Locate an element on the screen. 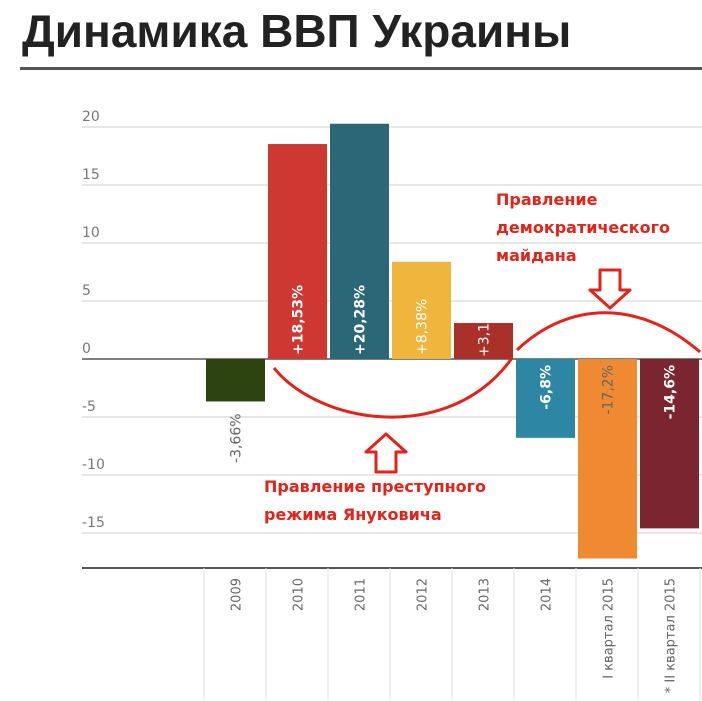  down-arrow-icon is located at coordinates (610, 289).